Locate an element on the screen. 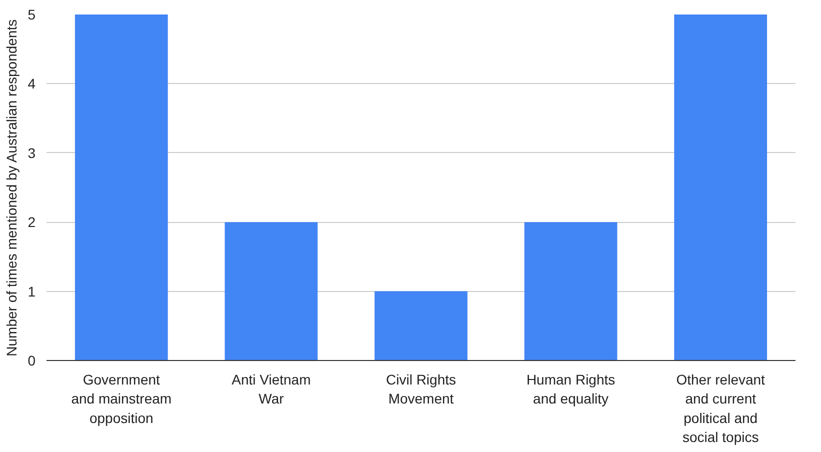 Image resolution: width=821 pixels, height=452 pixels. x-tick-label: Human Rights and equality is located at coordinates (571, 389).